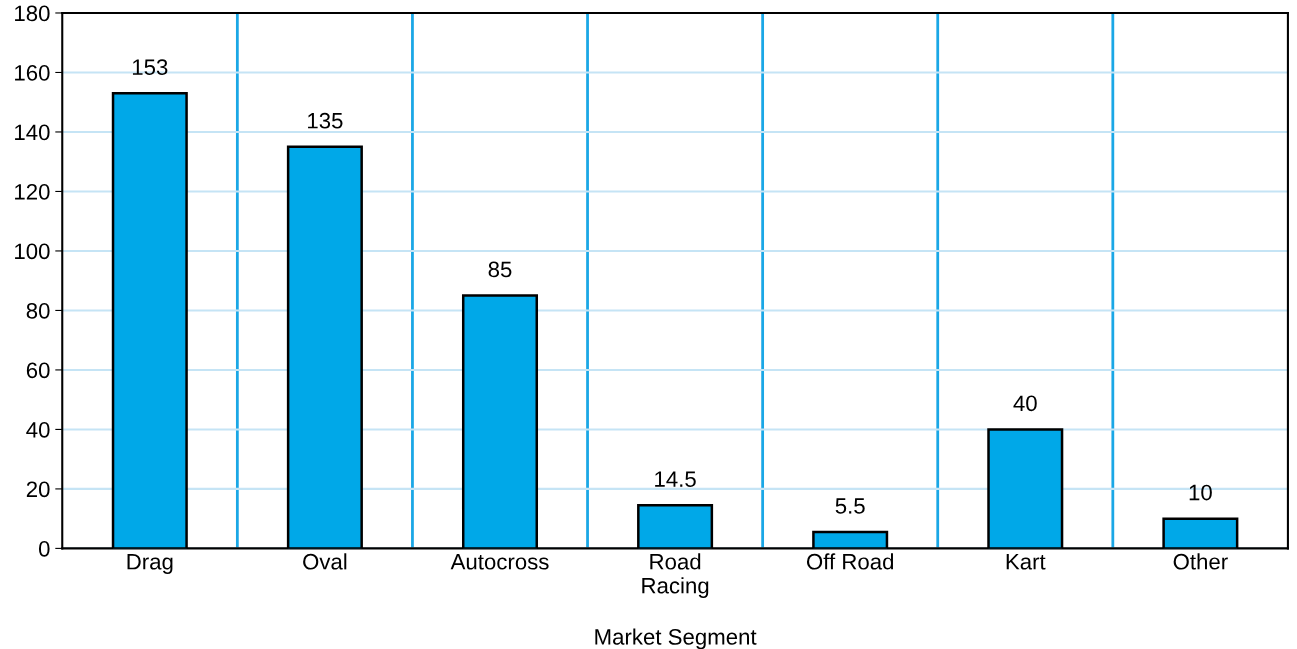 The width and height of the screenshot is (1297, 649). What do you see at coordinates (675, 575) in the screenshot?
I see `x-tick-label: Road Racing` at bounding box center [675, 575].